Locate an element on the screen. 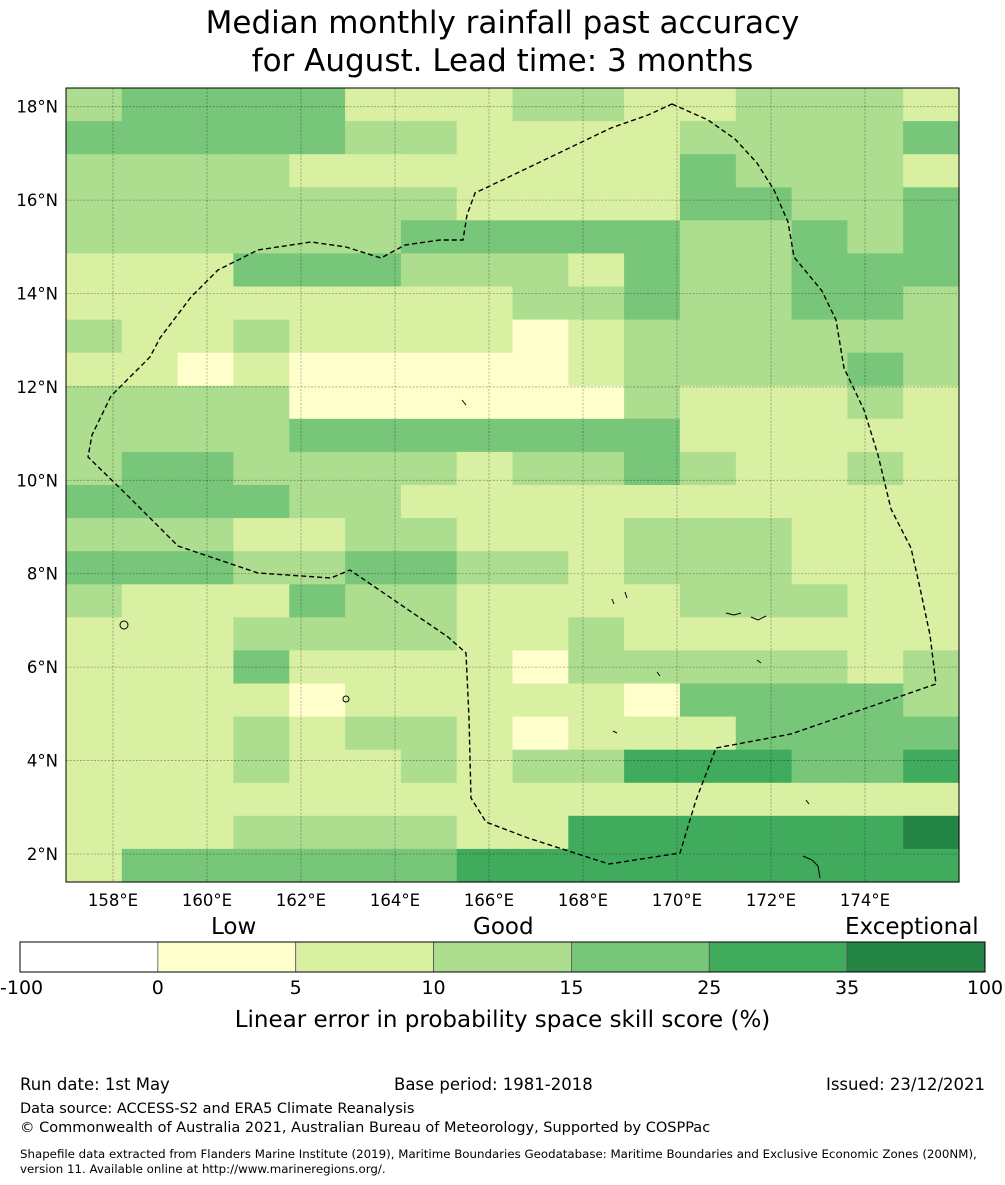  lon-tick-label: 158°E is located at coordinates (113, 900).